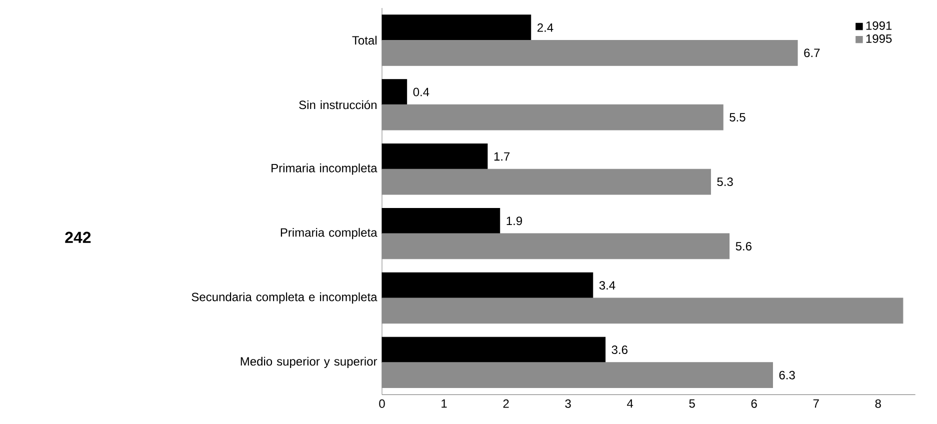  Describe the element at coordinates (744, 246) in the screenshot. I see `data-label: 5.6` at that location.